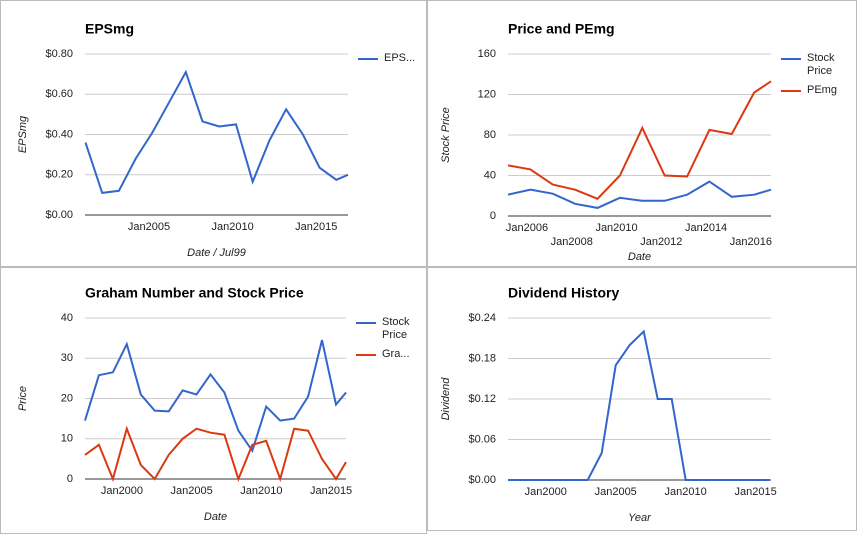  Describe the element at coordinates (109, 29) in the screenshot. I see `chart-title: EPSmg` at that location.